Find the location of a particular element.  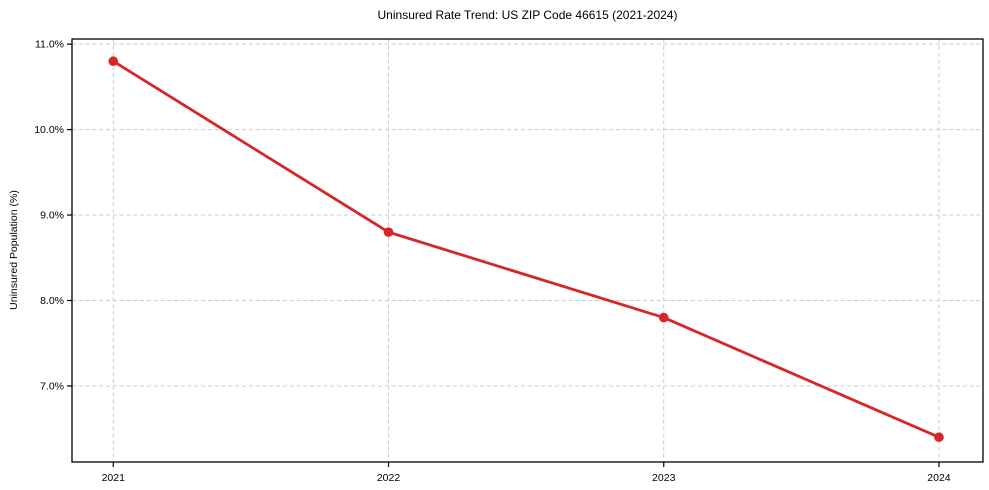

x-tick-label: 2021 is located at coordinates (114, 478).